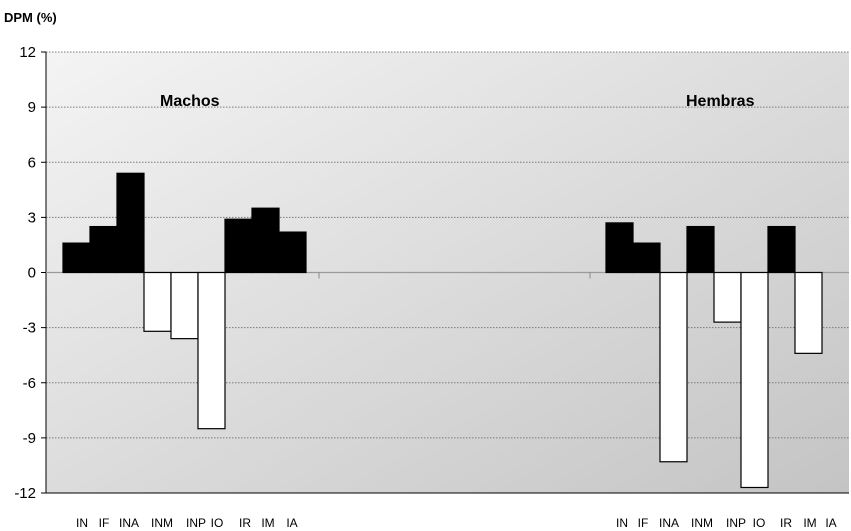 This screenshot has height=531, width=851. Describe the element at coordinates (32, 217) in the screenshot. I see `y-tick-label: 3` at that location.